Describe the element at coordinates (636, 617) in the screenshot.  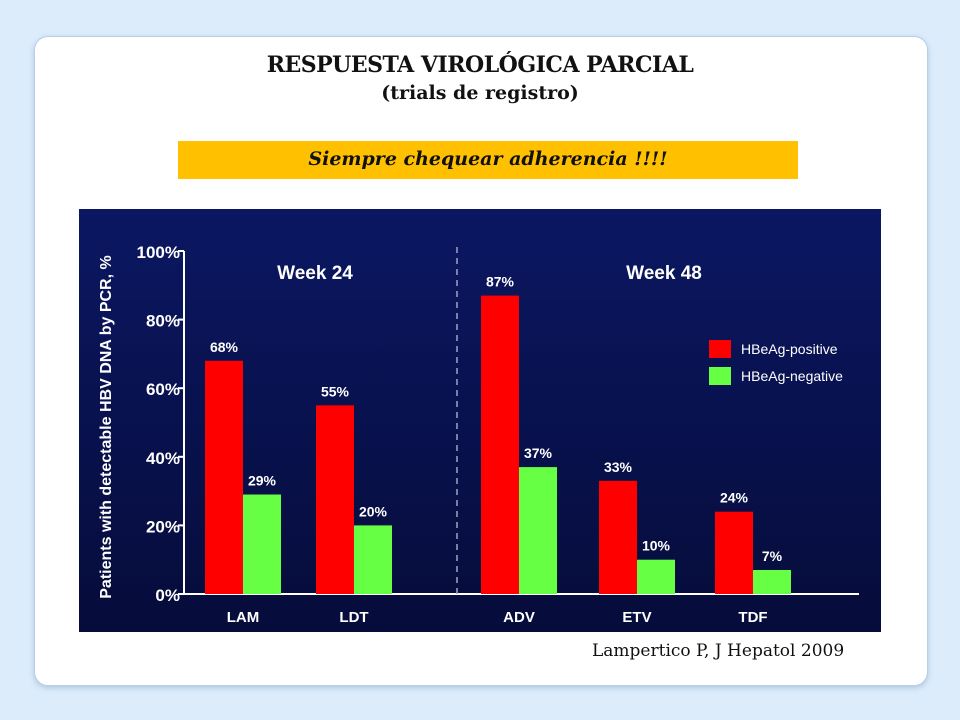
I see `x-tick-label: ETV` at that location.